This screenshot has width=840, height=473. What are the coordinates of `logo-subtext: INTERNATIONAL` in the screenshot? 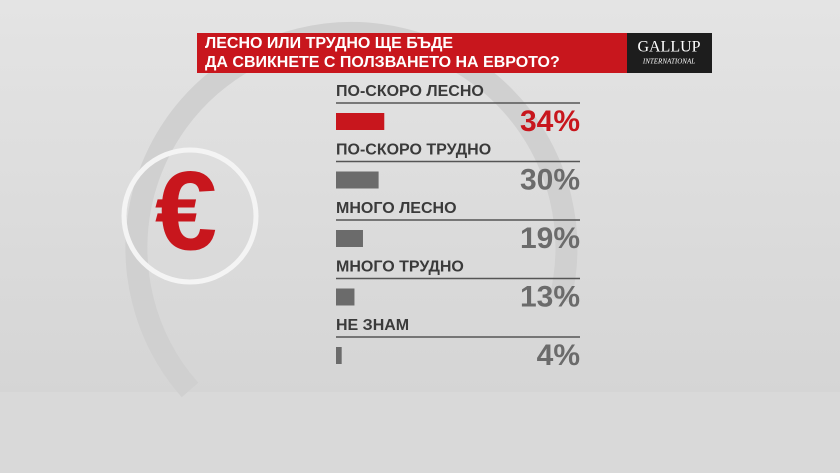 It's located at (668, 62).